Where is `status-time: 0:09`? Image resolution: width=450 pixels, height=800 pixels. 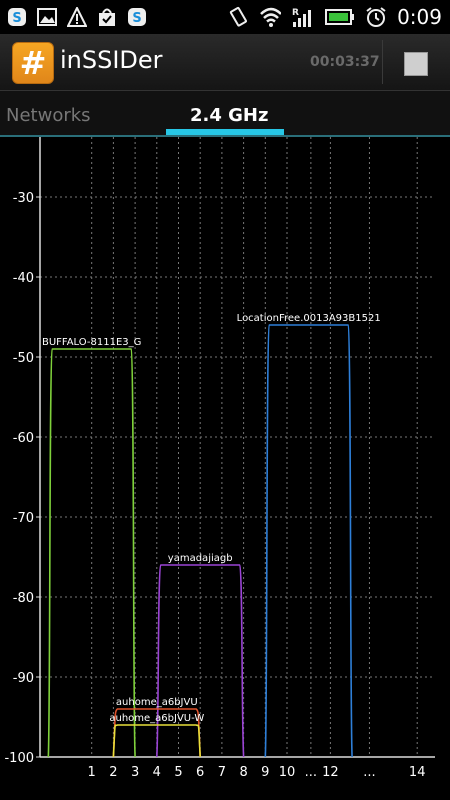
status-time: 0:09 is located at coordinates (419, 17).